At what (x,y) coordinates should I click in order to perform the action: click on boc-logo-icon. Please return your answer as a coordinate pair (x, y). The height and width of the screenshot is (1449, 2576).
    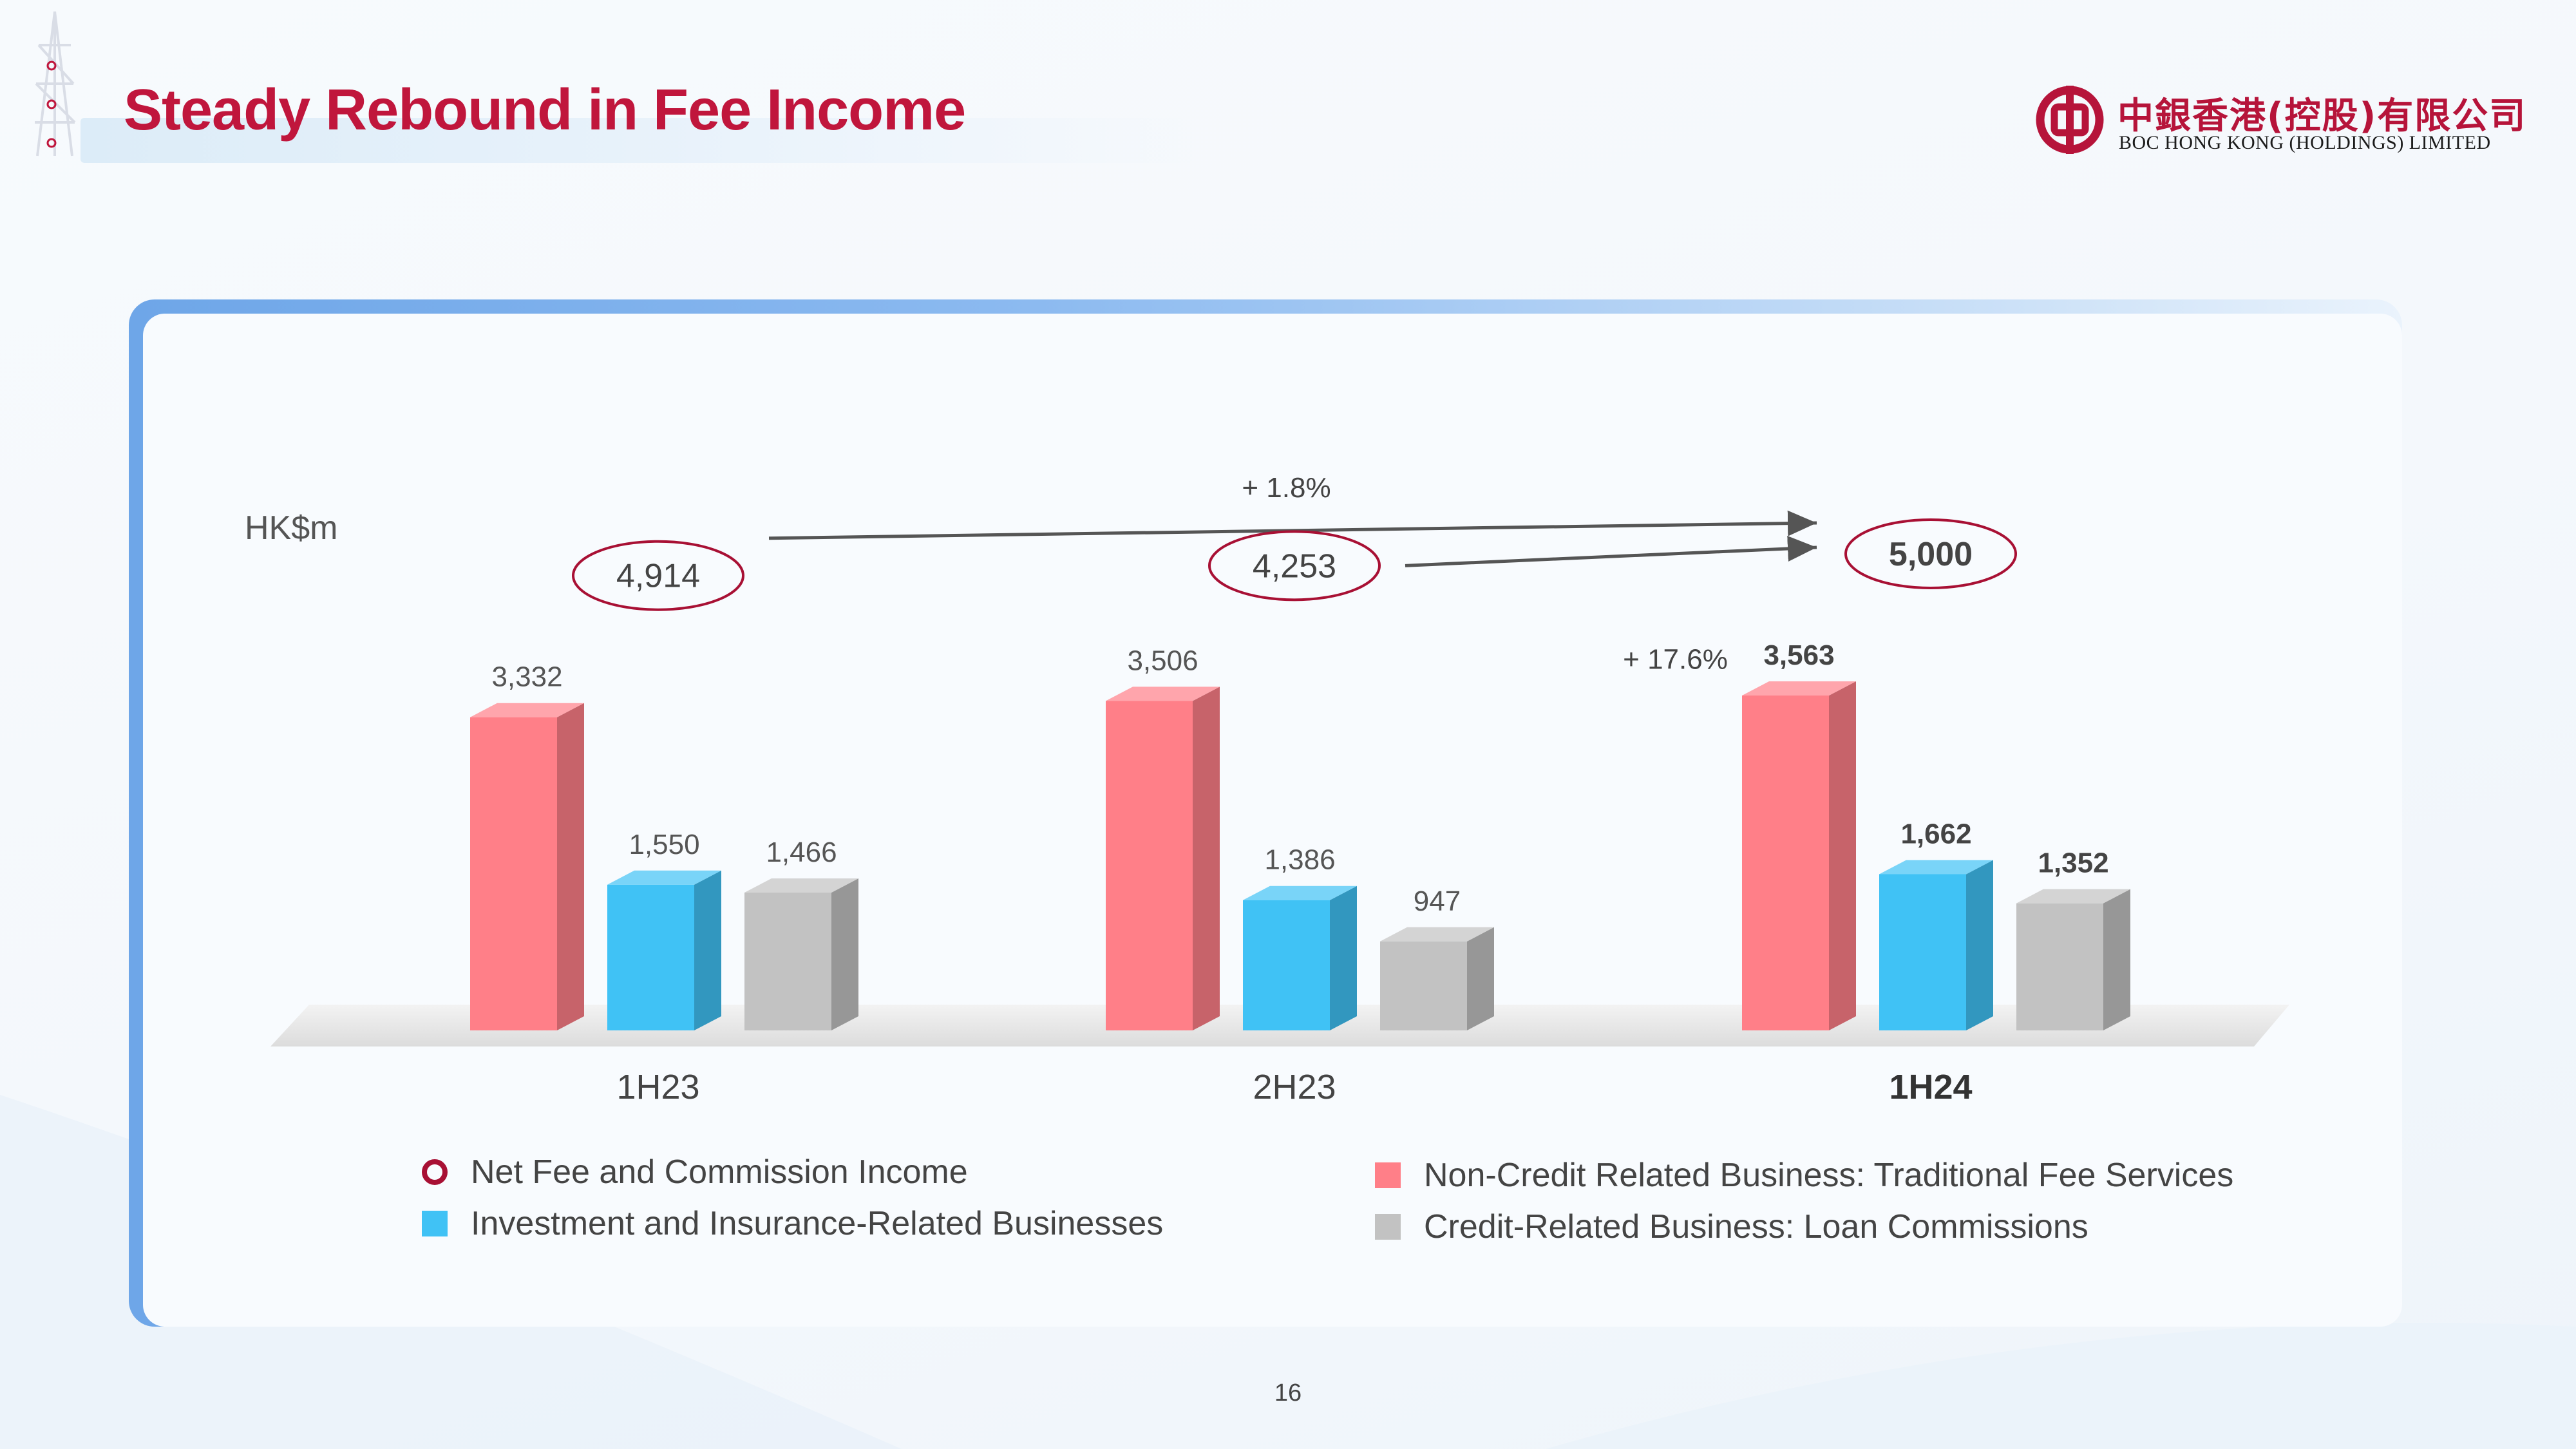
    Looking at the image, I should click on (2070, 120).